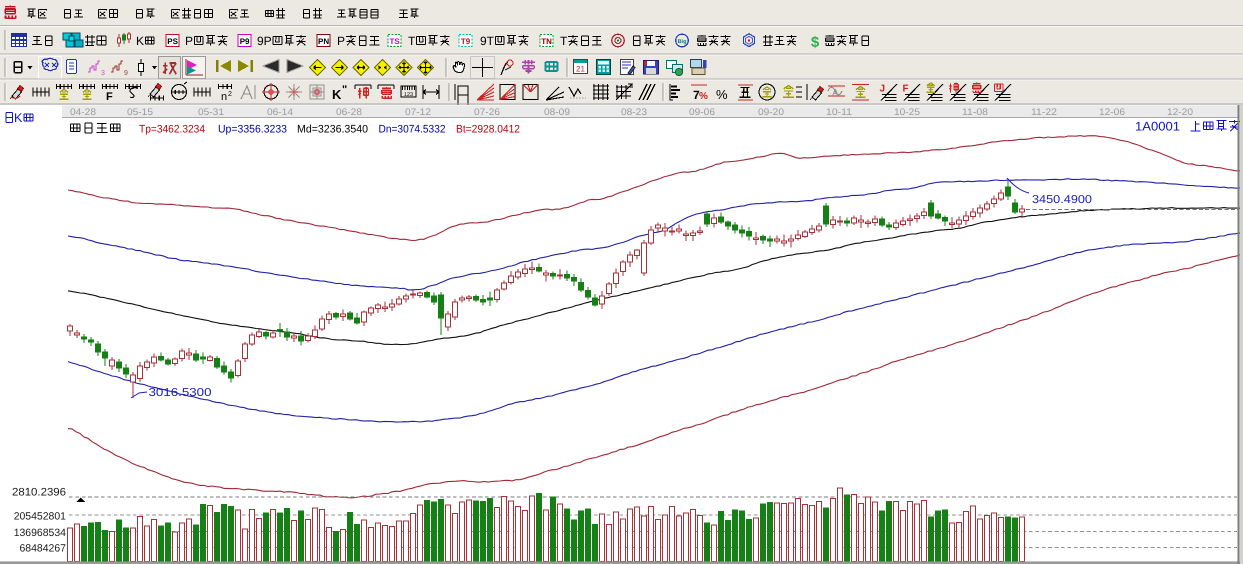 This screenshot has width=1243, height=564. Describe the element at coordinates (39, 493) in the screenshot. I see `svg-text: 2810.2396` at that location.